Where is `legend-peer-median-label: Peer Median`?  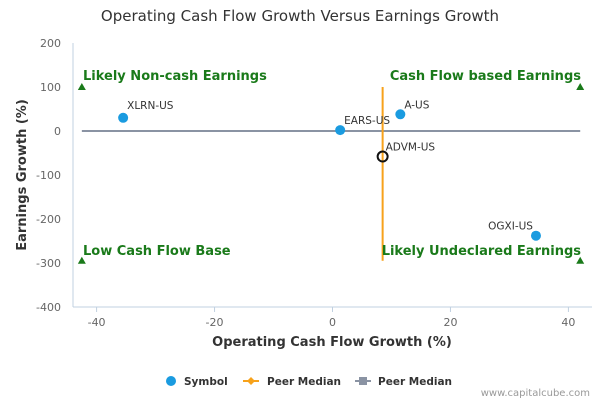 legend-peer-median-label: Peer Median is located at coordinates (304, 382).